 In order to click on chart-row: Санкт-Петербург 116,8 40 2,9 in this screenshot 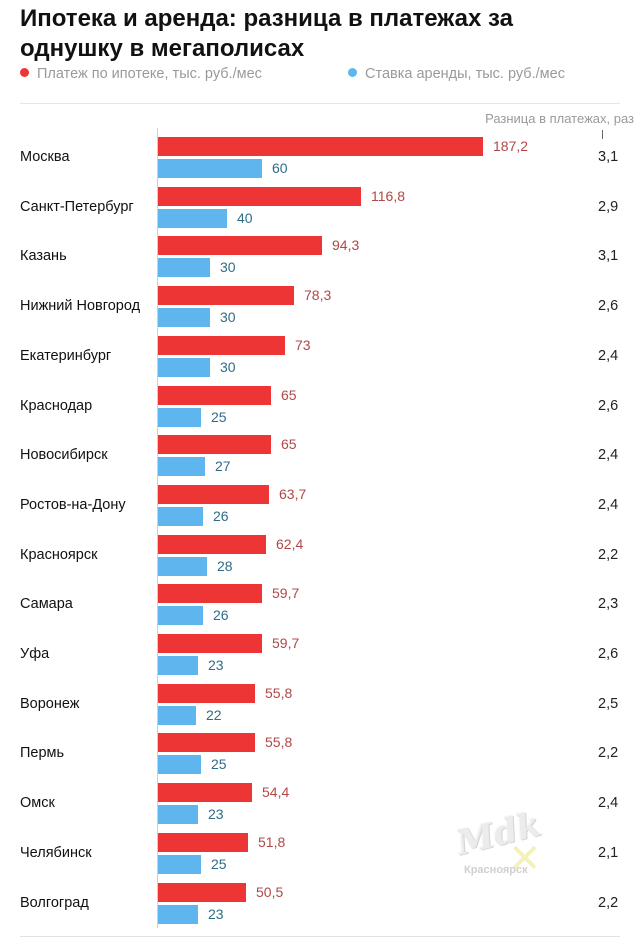, I will do `click(320, 210)`.